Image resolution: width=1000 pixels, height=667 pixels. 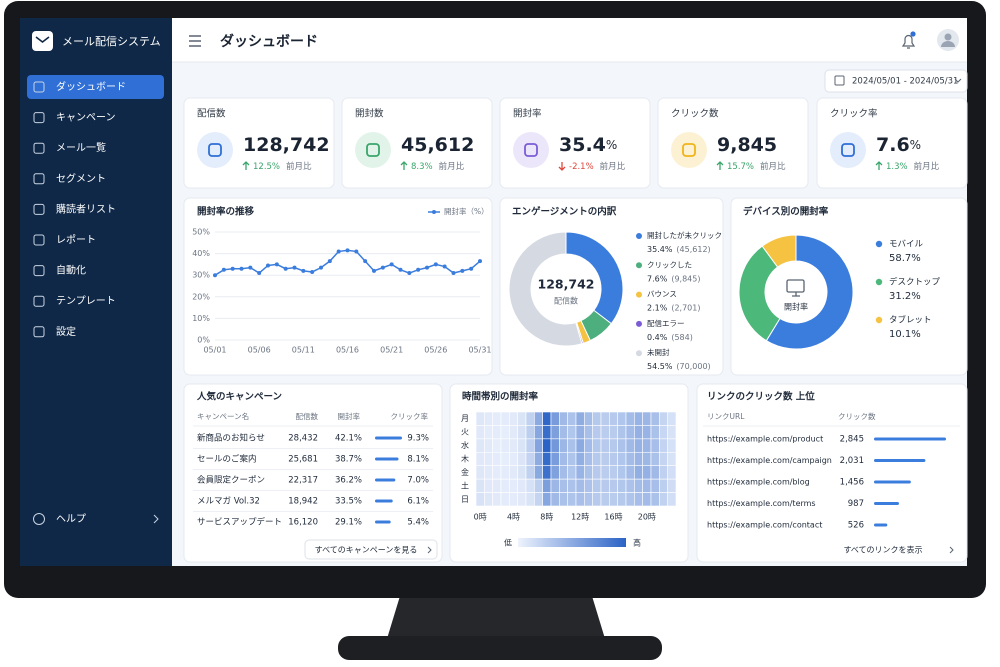 What do you see at coordinates (613, 517) in the screenshot?
I see `column-label: 16時` at bounding box center [613, 517].